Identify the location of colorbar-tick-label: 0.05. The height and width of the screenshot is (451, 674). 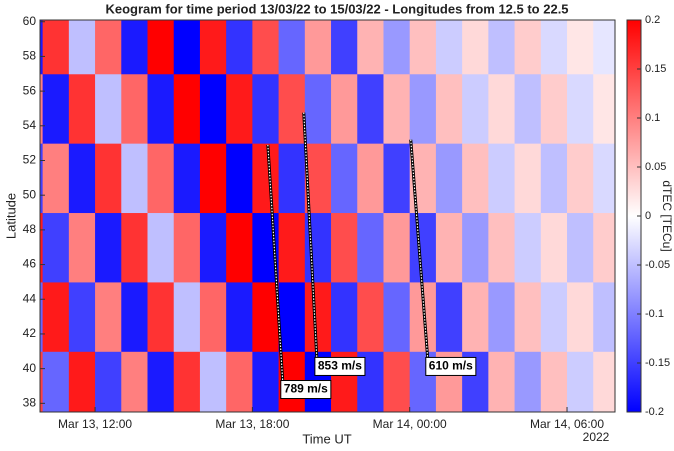
(655, 167).